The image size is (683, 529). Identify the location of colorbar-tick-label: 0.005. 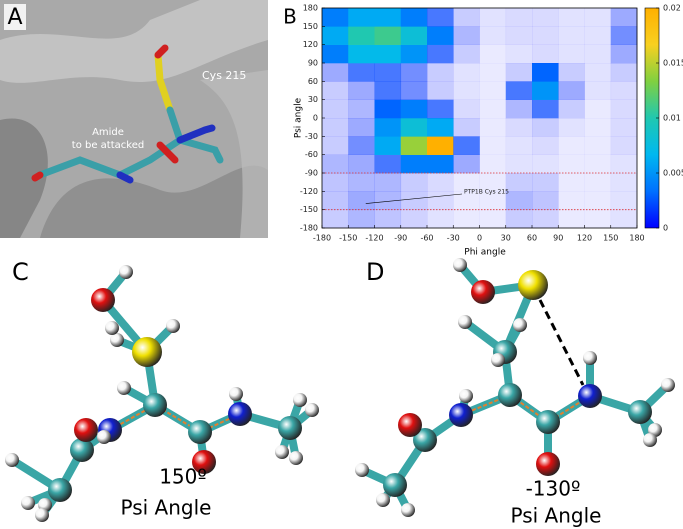
(673, 173).